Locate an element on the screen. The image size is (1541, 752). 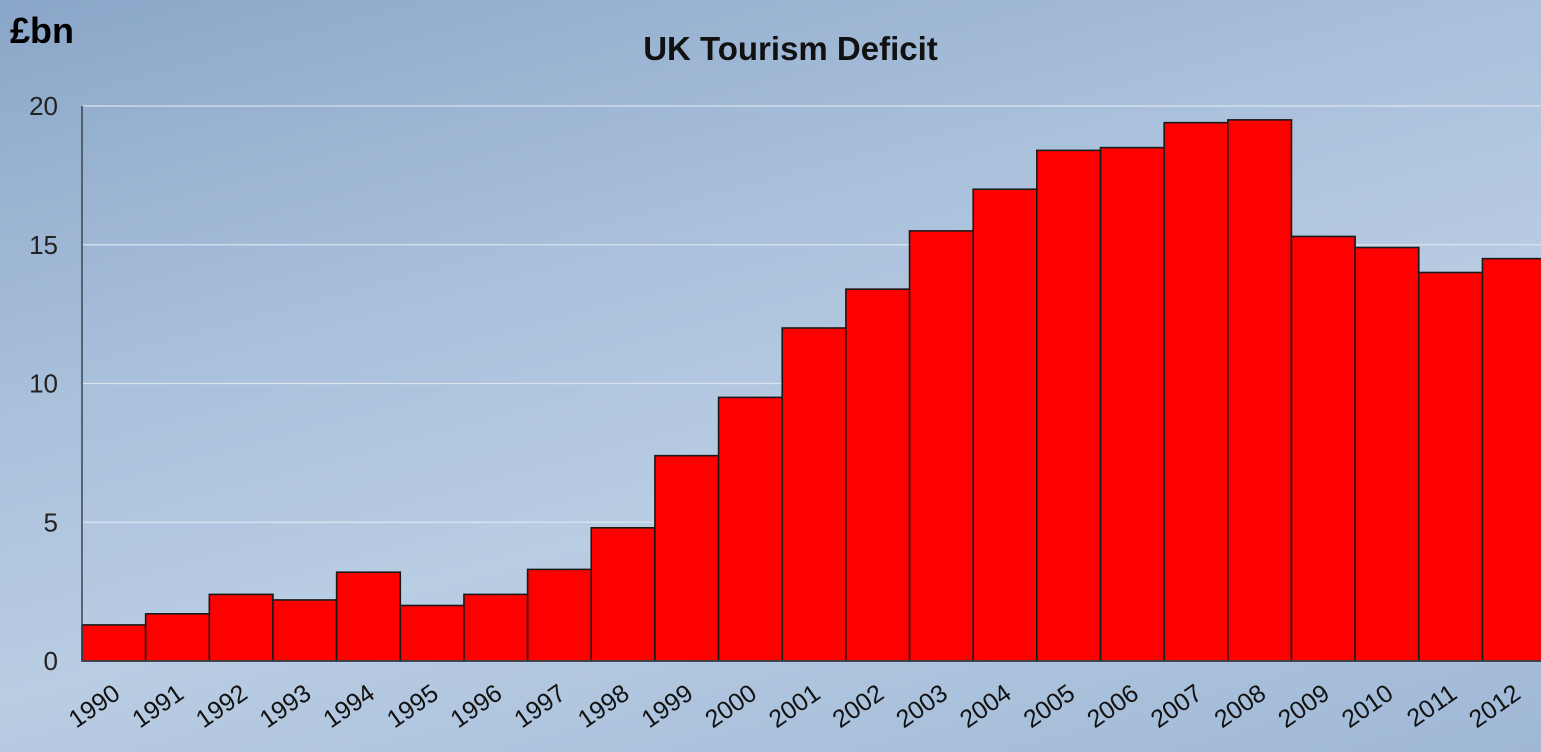
x-tick-label: 1991 is located at coordinates (158, 706).